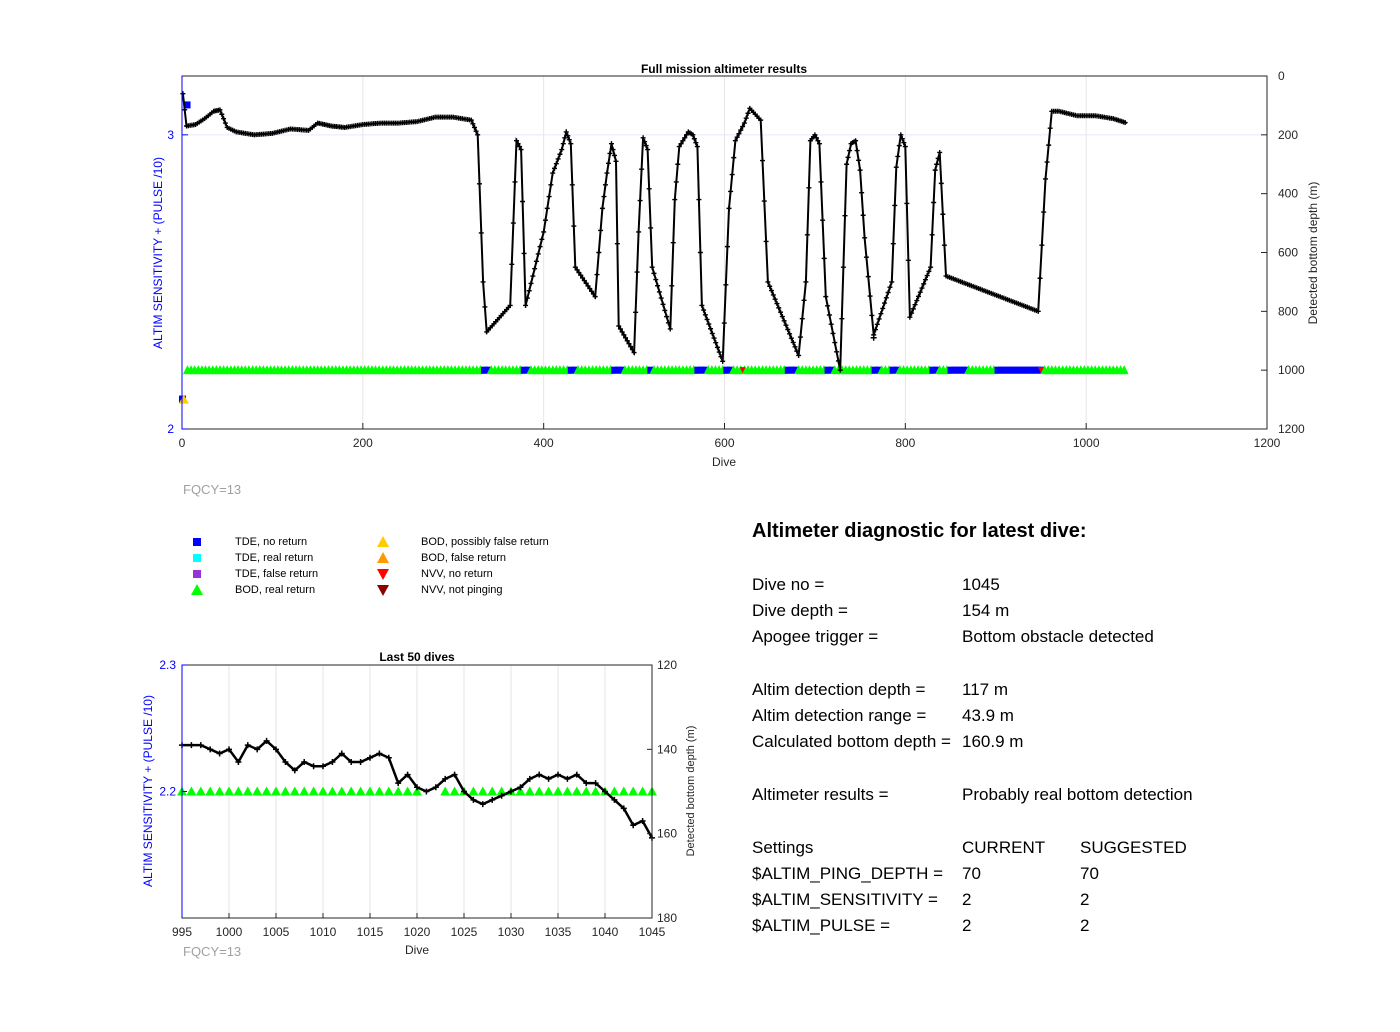  Describe the element at coordinates (197, 574) in the screenshot. I see `legend-square-purple-icon` at that location.